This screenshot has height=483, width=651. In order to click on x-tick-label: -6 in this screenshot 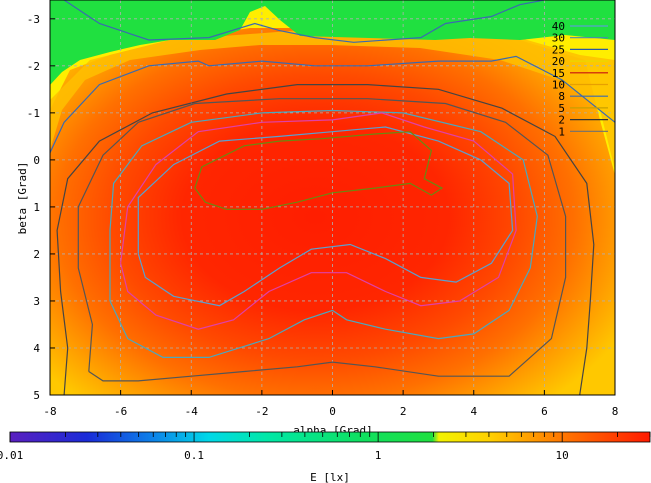, I will do `click(120, 411)`.